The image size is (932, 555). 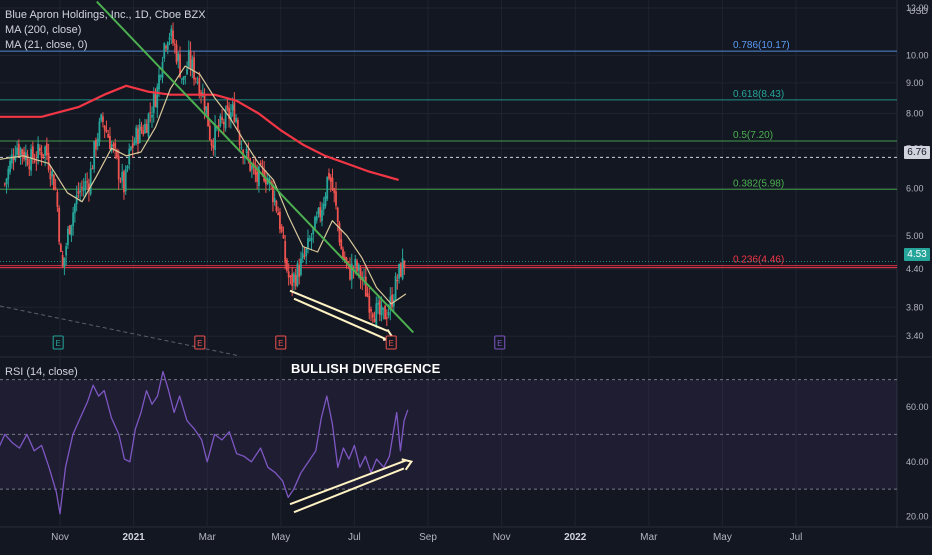 I want to click on currency-label: USD, so click(x=918, y=11).